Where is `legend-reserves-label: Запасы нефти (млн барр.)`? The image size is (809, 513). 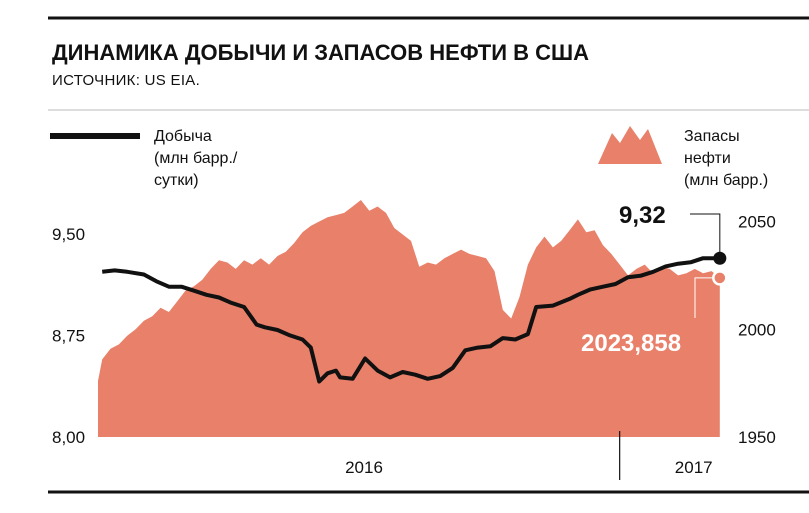
legend-reserves-label: Запасы нефти (млн барр.) is located at coordinates (726, 158).